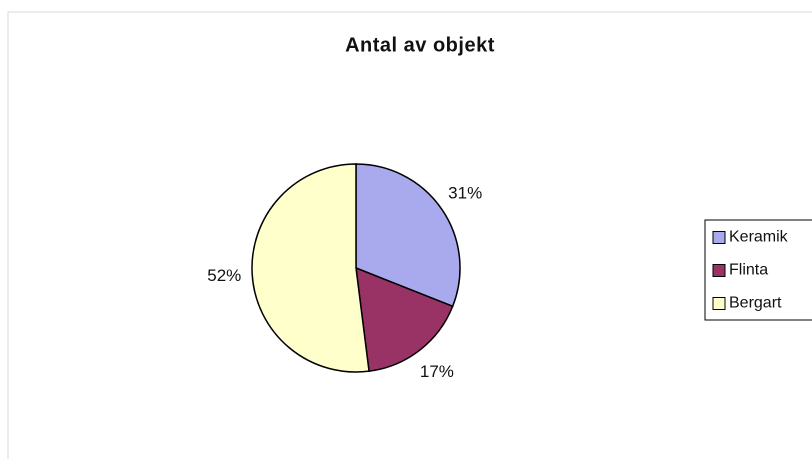 The width and height of the screenshot is (812, 459). I want to click on legend-label: Bergart, so click(755, 303).